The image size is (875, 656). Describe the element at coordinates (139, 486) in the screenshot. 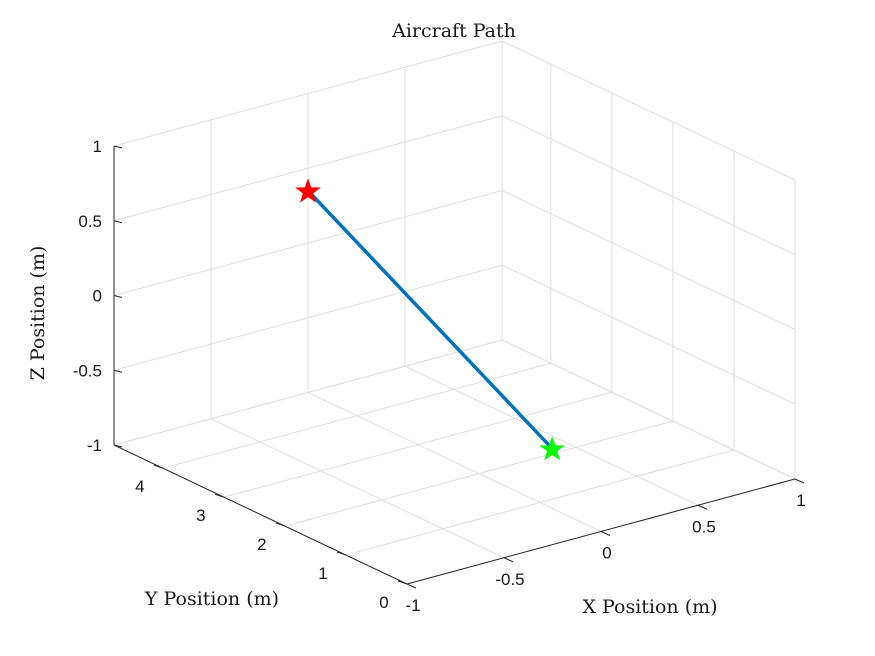

I see `y-tick-label: 4` at that location.